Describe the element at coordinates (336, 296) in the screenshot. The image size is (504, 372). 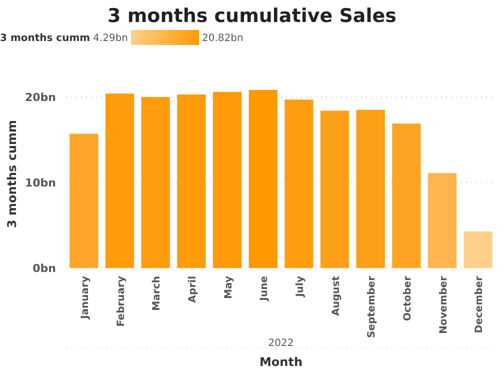
I see `x-tick-label: August` at that location.